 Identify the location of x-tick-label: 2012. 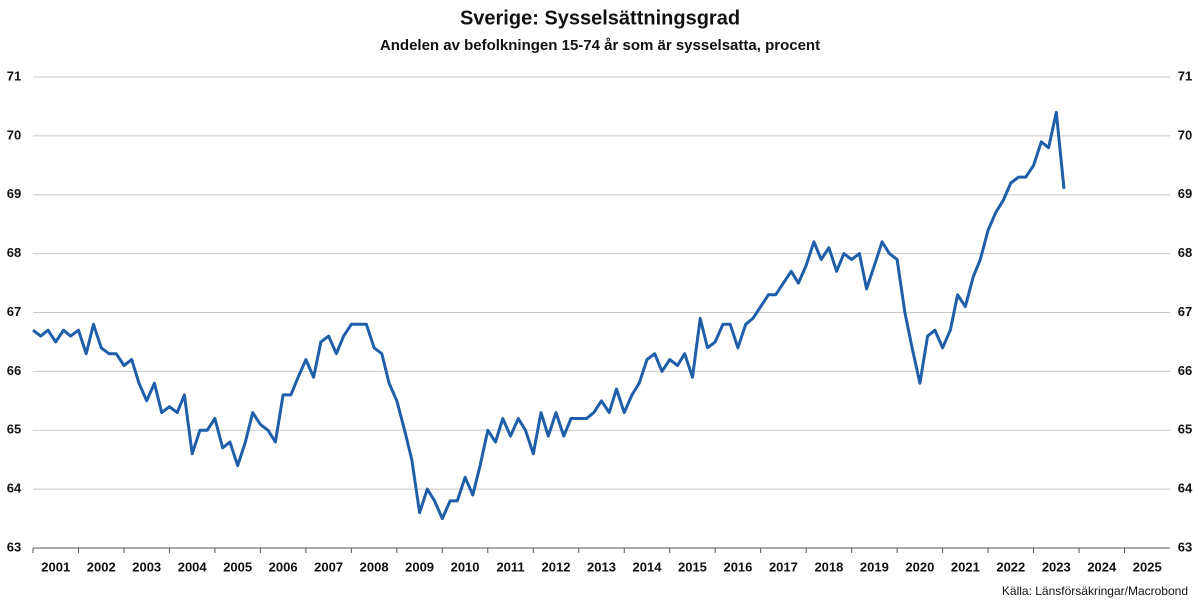
(556, 566).